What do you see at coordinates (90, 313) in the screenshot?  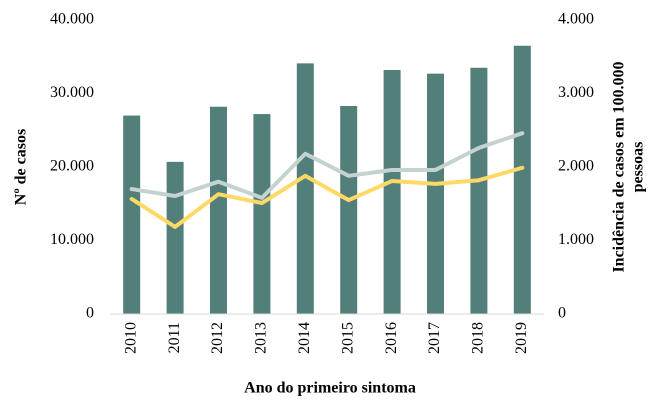 I see `y-tick-label: 0` at bounding box center [90, 313].